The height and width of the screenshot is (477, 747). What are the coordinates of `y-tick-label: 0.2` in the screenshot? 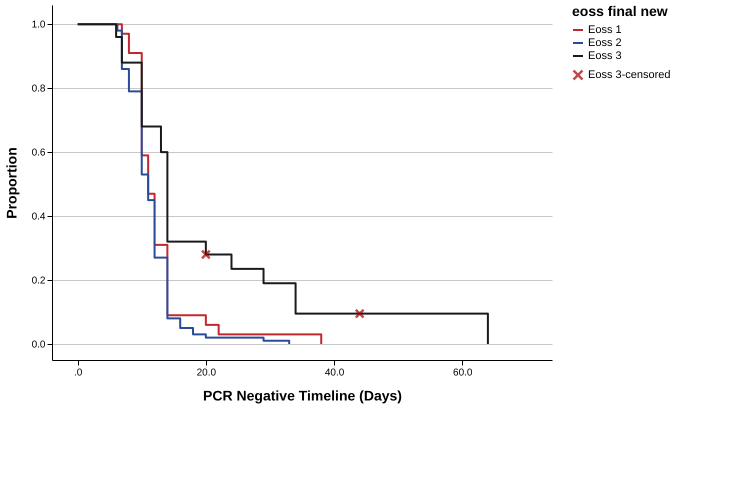 It's located at (39, 281).